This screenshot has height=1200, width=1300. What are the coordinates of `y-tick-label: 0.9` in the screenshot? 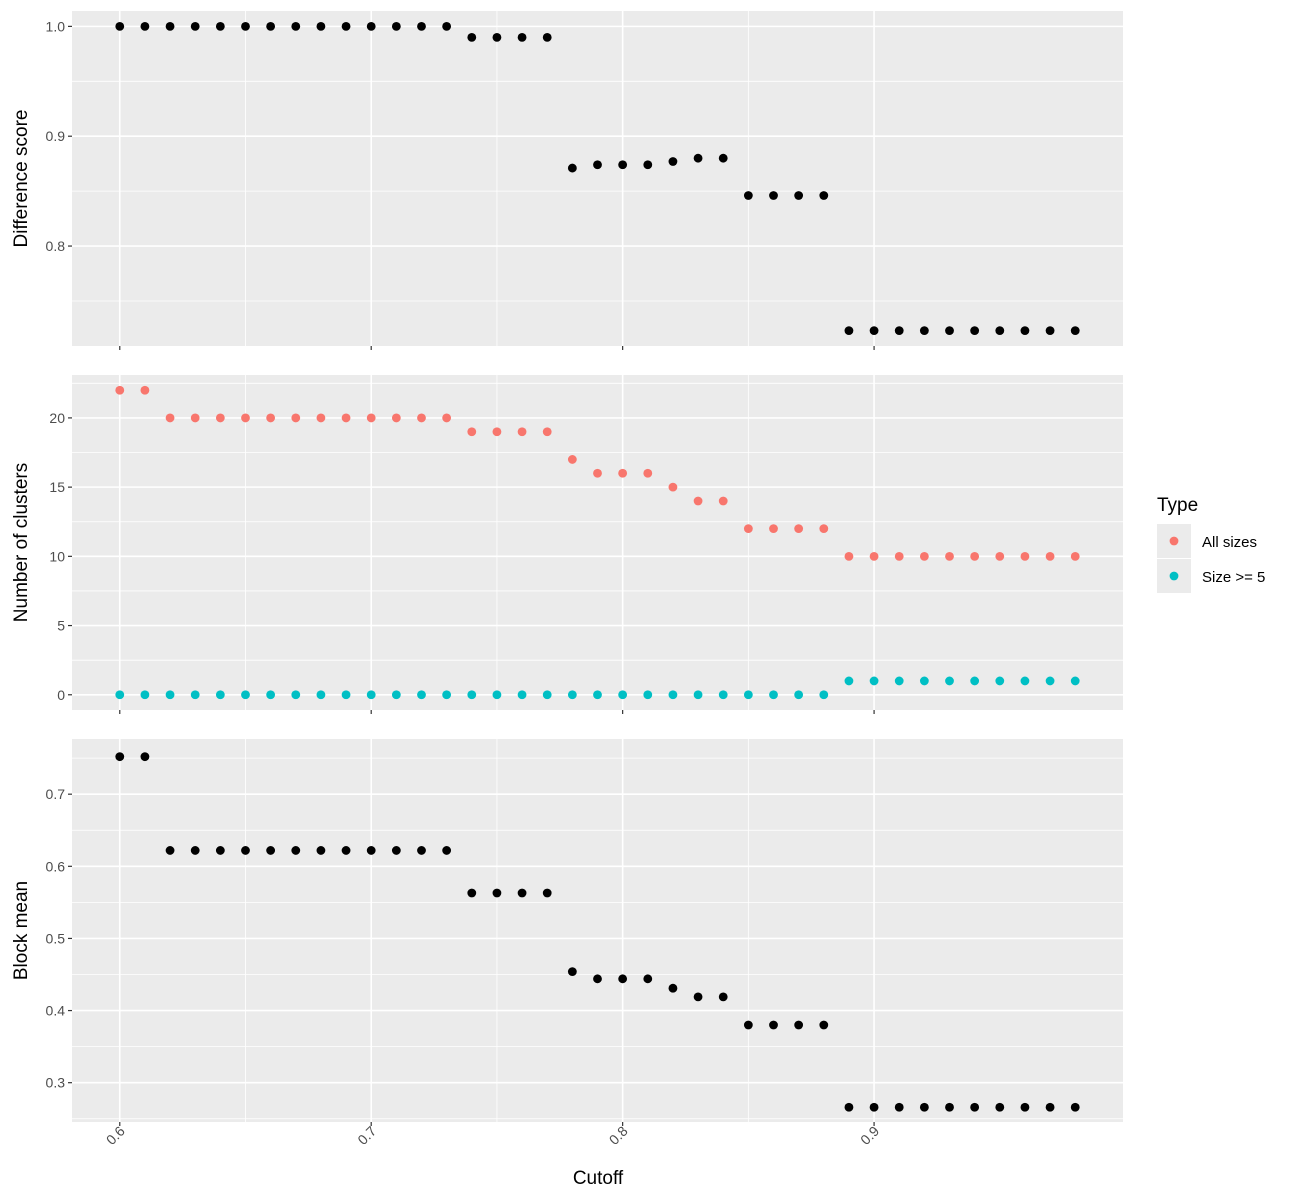 It's located at (56, 136).